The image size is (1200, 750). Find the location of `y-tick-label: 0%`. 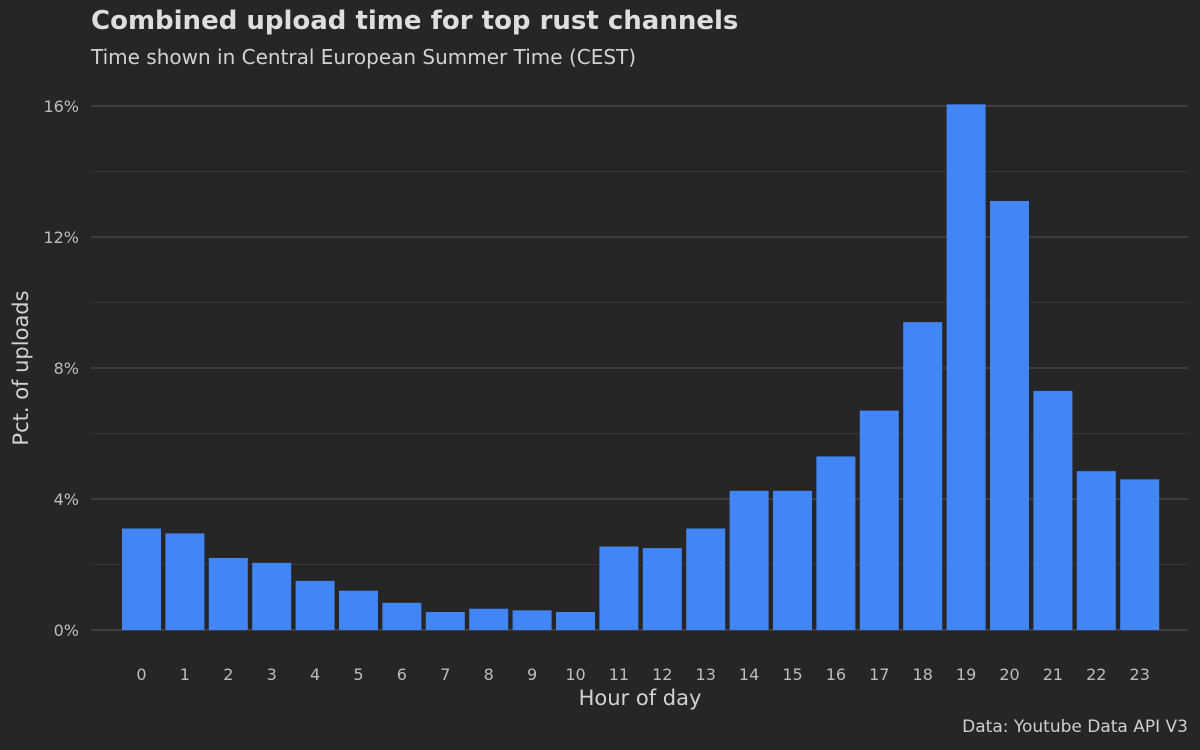

y-tick-label: 0% is located at coordinates (66, 630).